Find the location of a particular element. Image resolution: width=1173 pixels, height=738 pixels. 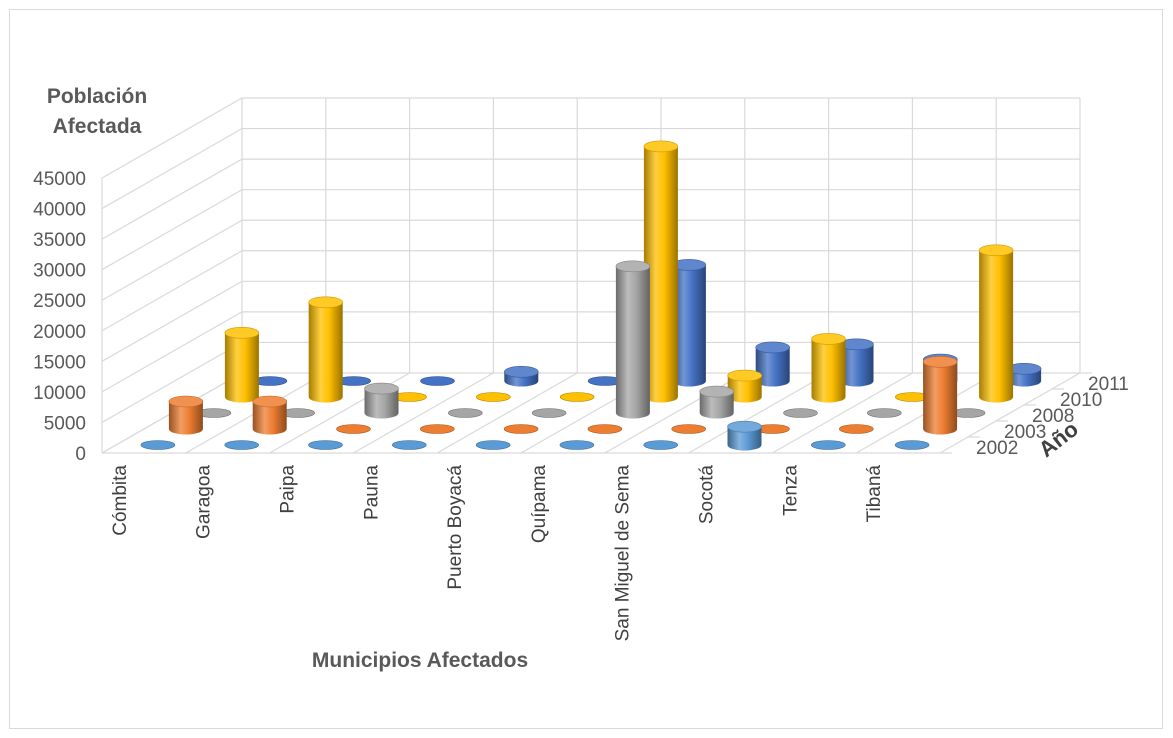

bar-2002-tibaná is located at coordinates (912, 445).